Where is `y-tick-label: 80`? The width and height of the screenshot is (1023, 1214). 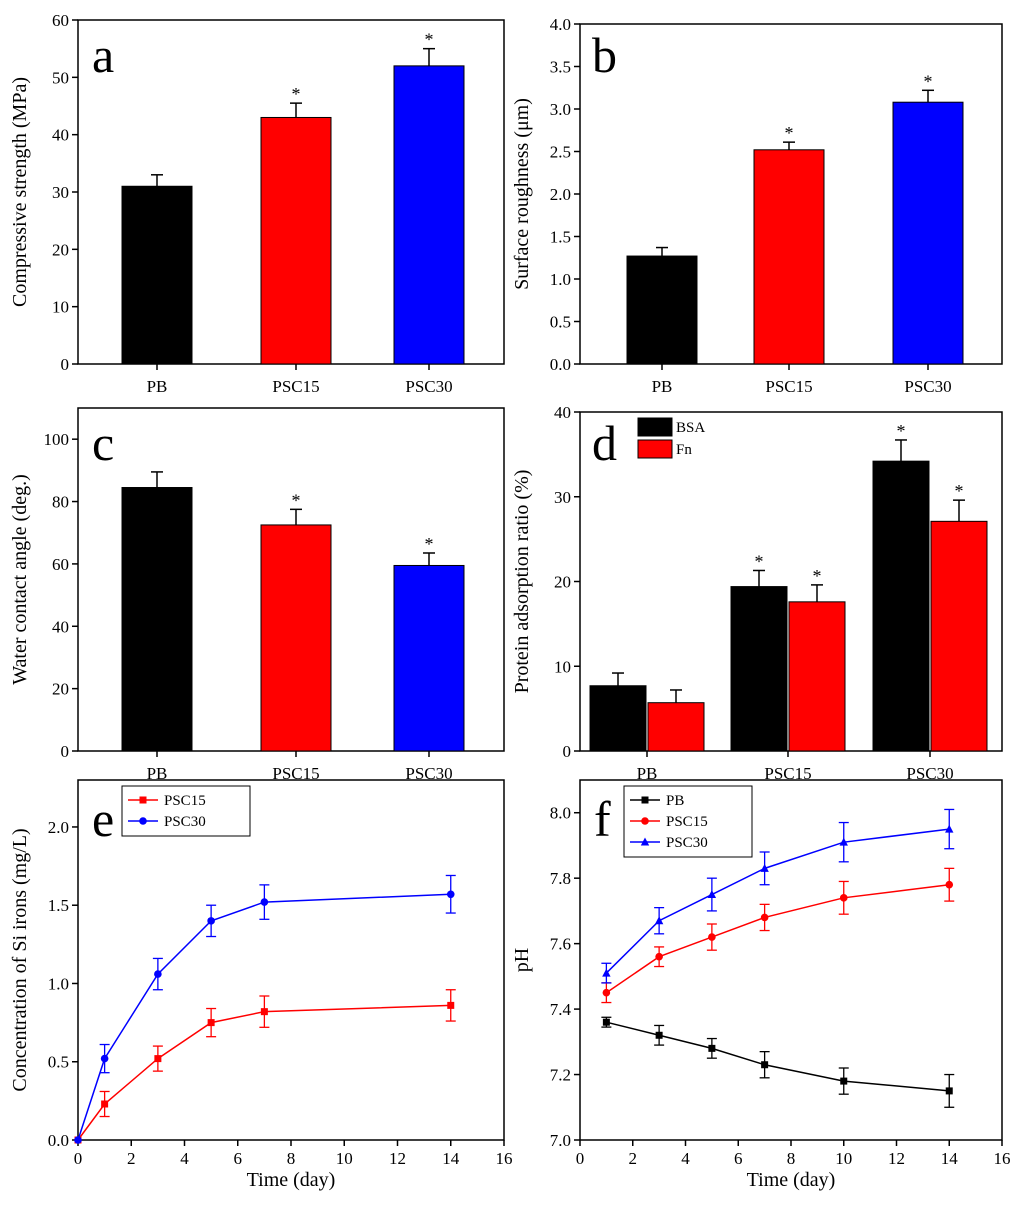
y-tick-label: 80 is located at coordinates (60, 502).